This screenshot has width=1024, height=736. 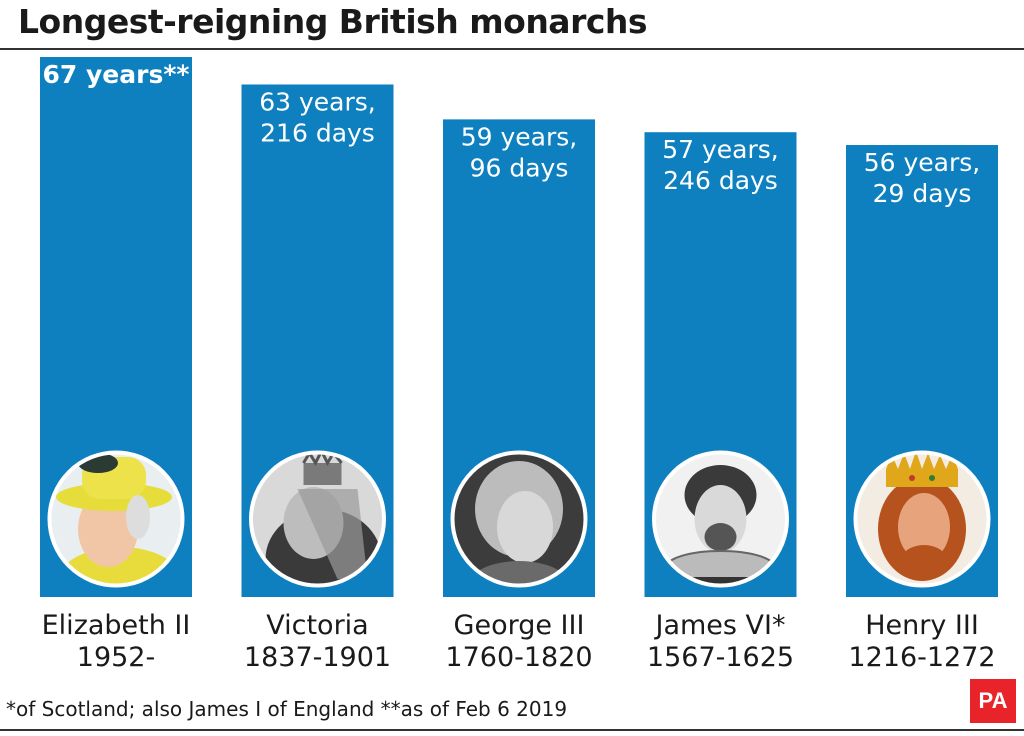 What do you see at coordinates (116, 519) in the screenshot?
I see `elizabeth-ii-portrait` at bounding box center [116, 519].